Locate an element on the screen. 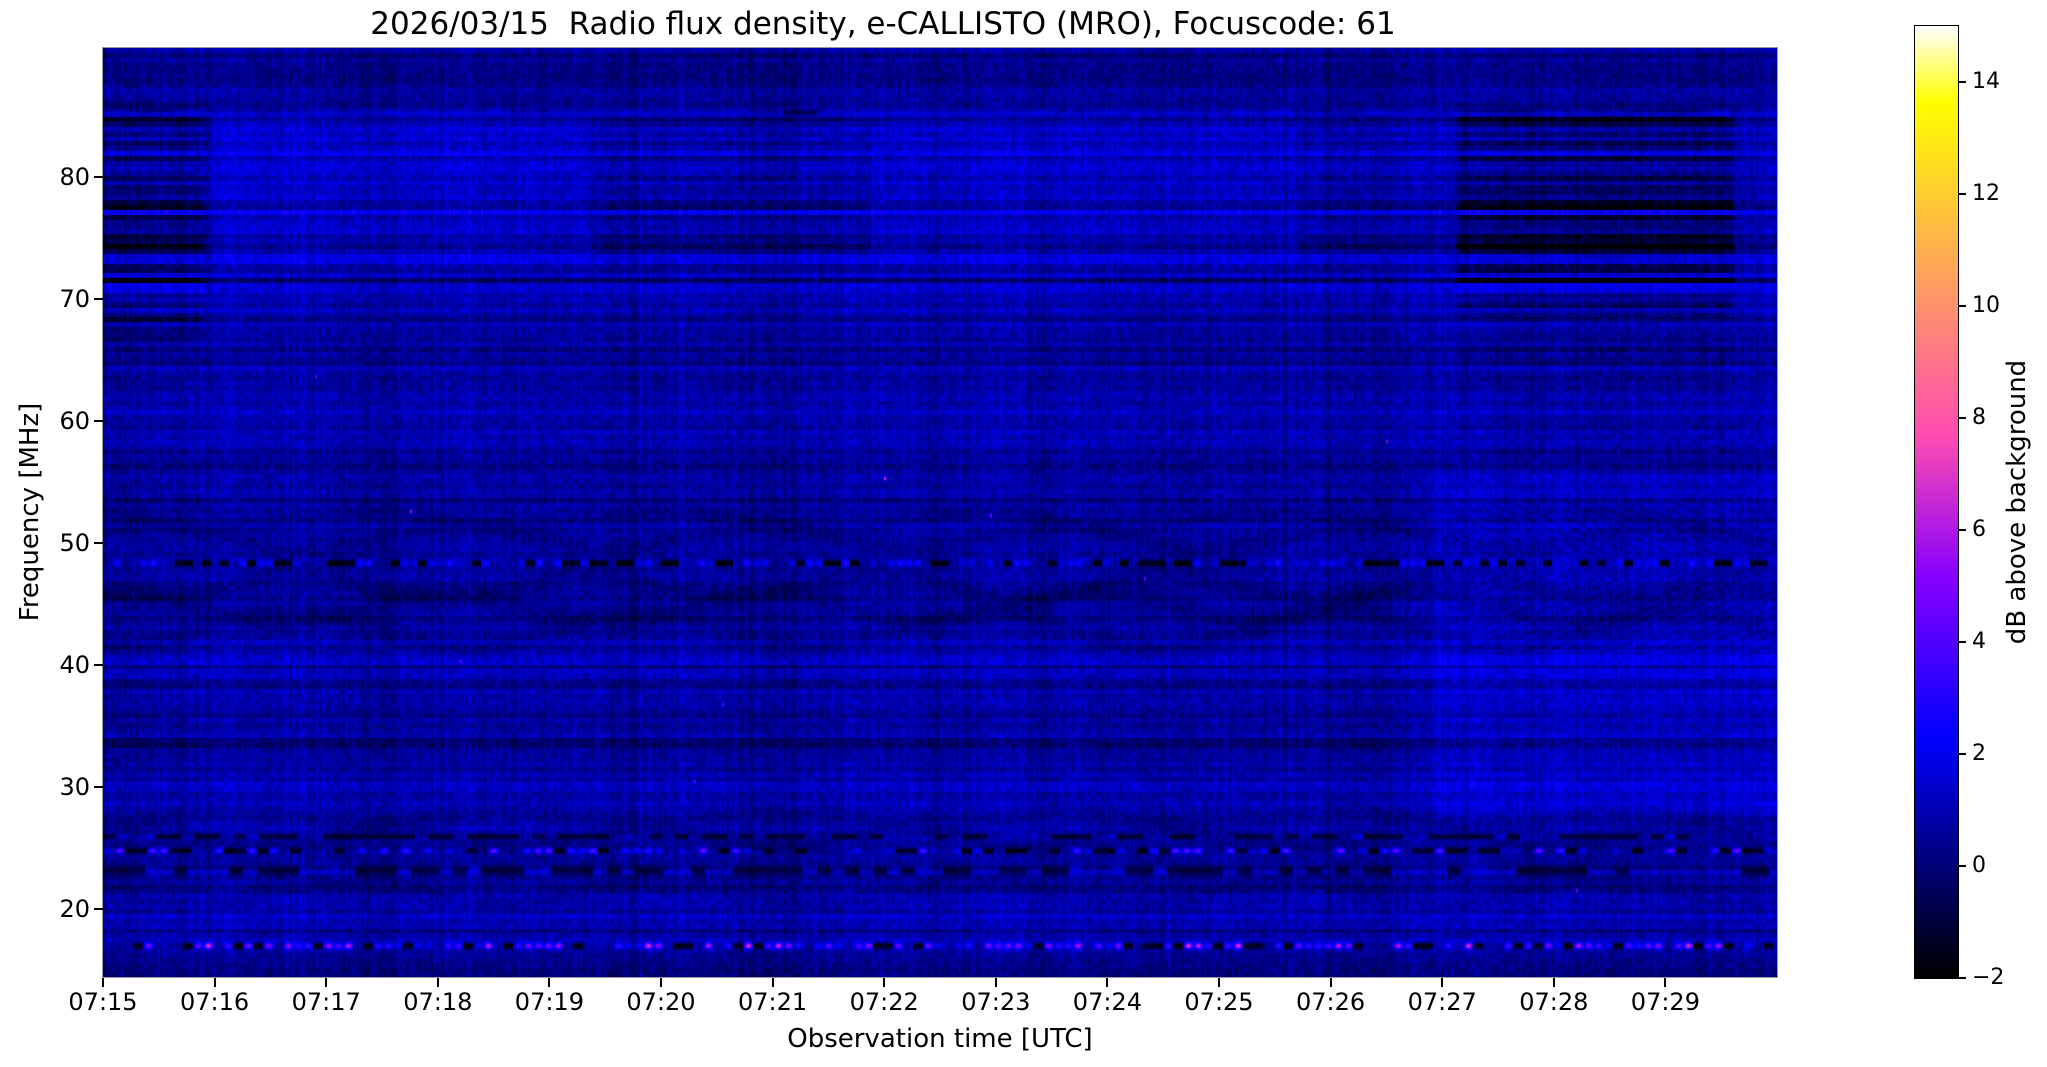 The height and width of the screenshot is (1067, 2047). x-tick-label: 07:23 is located at coordinates (996, 1002).